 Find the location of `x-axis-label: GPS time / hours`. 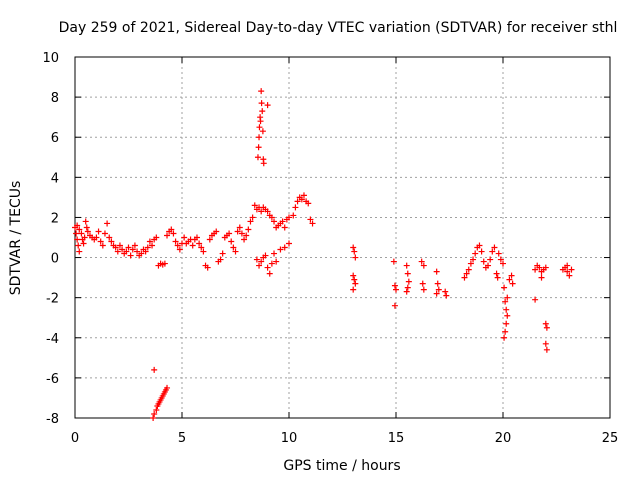

x-axis-label: GPS time / hours is located at coordinates (341, 466).